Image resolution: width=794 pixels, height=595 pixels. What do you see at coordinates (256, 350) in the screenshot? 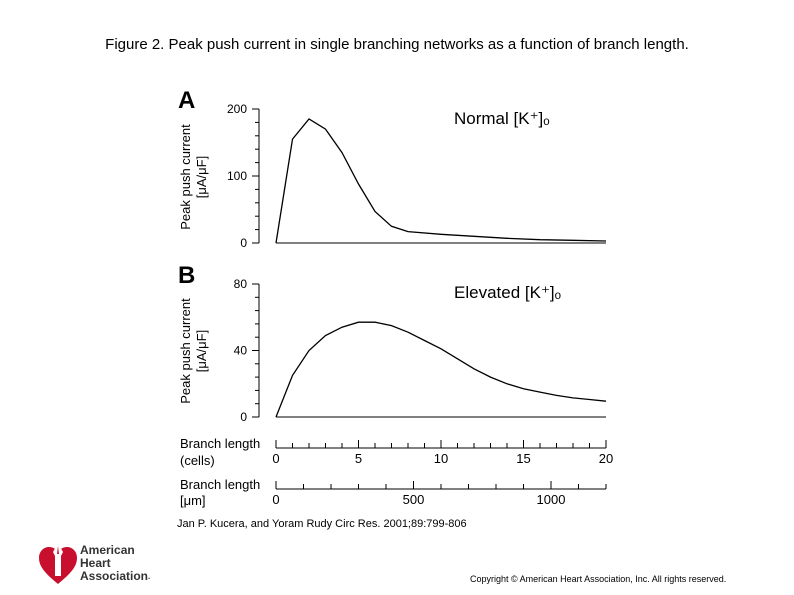
I see `panel-b-y-axis` at bounding box center [256, 350].